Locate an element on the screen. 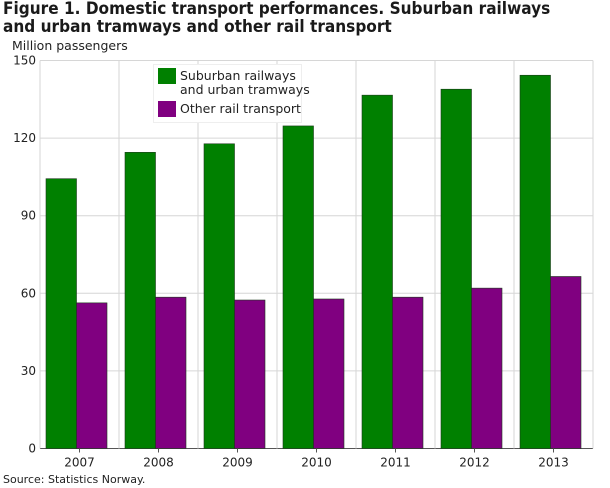 The image size is (610, 488). y-tick-label: 0 is located at coordinates (32, 449).